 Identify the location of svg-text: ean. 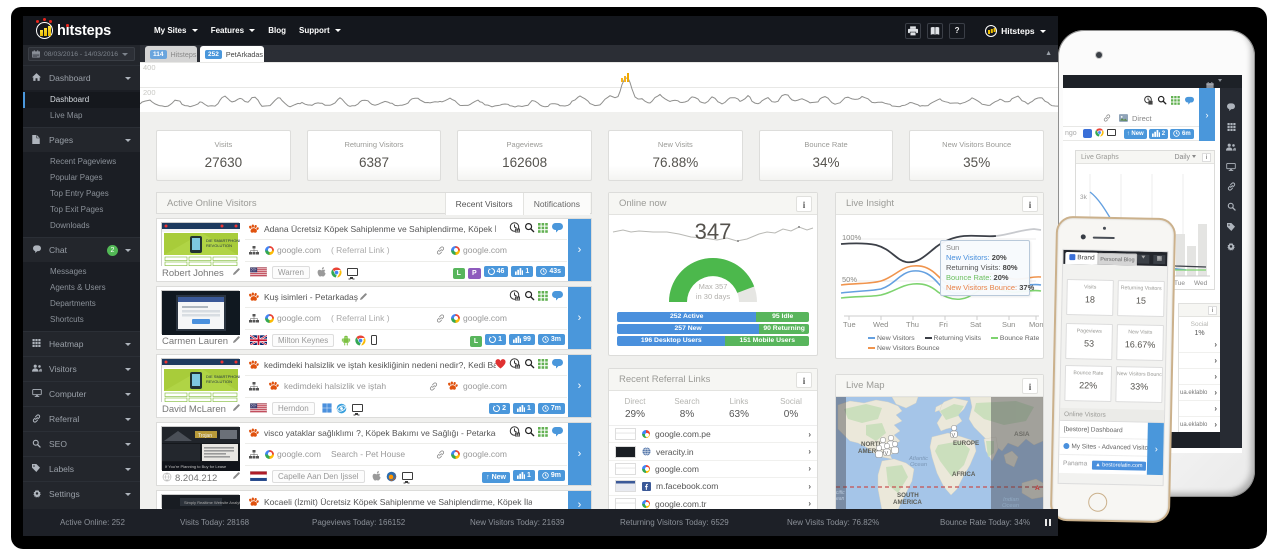
(840, 499).